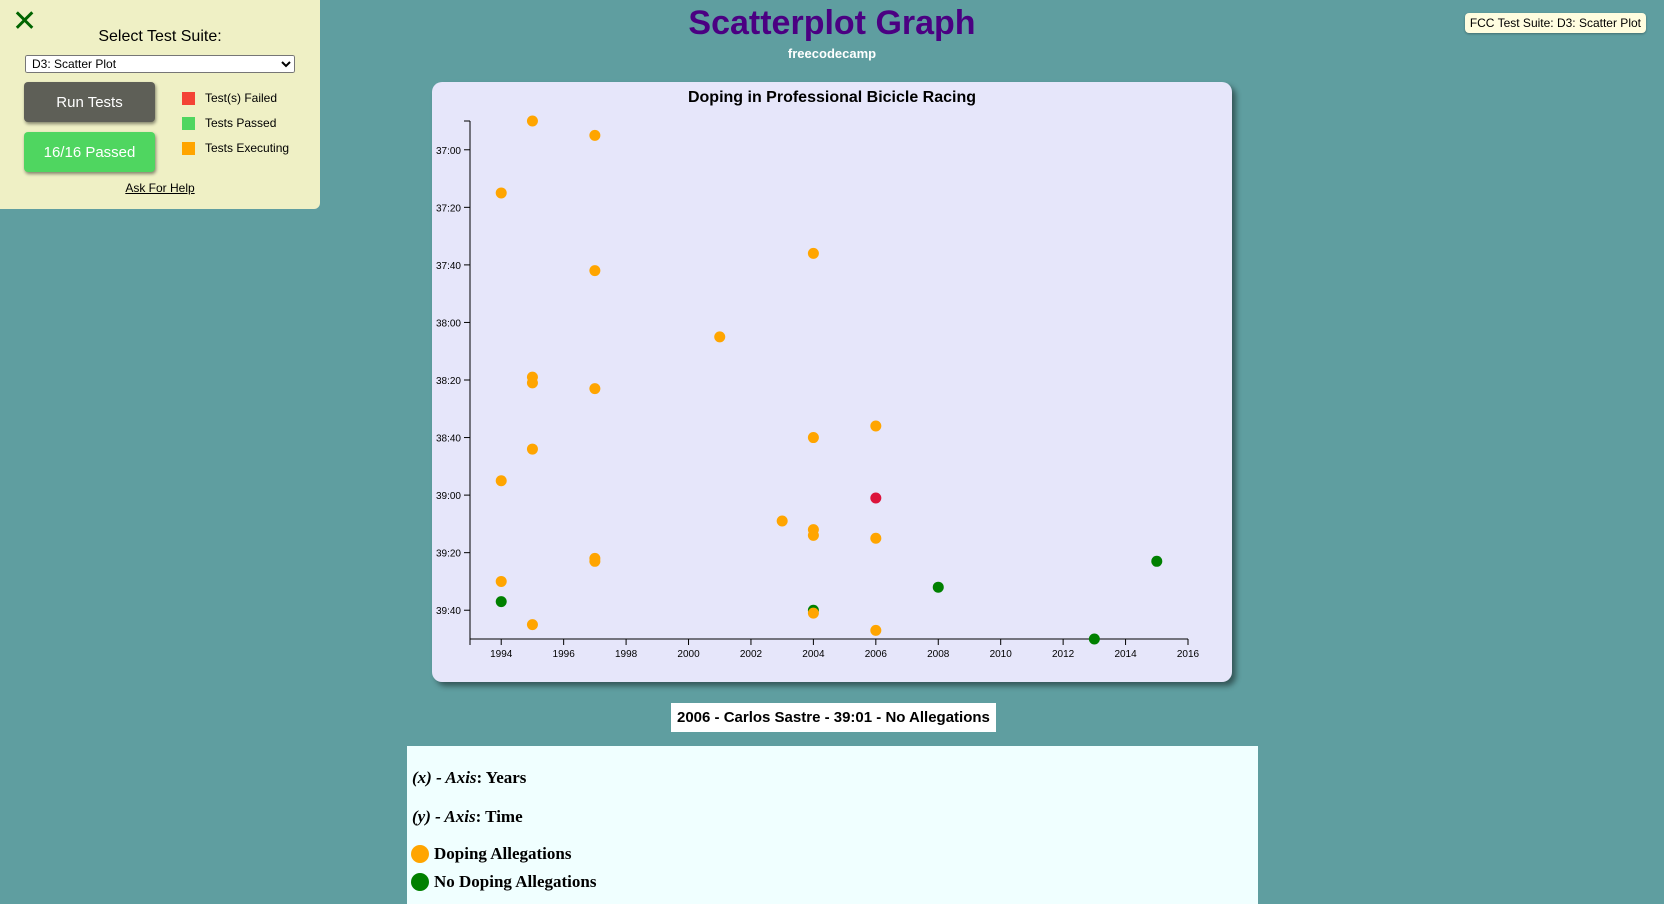 The image size is (1664, 904). I want to click on x-axis-prefix: (x) - Axis, so click(444, 777).